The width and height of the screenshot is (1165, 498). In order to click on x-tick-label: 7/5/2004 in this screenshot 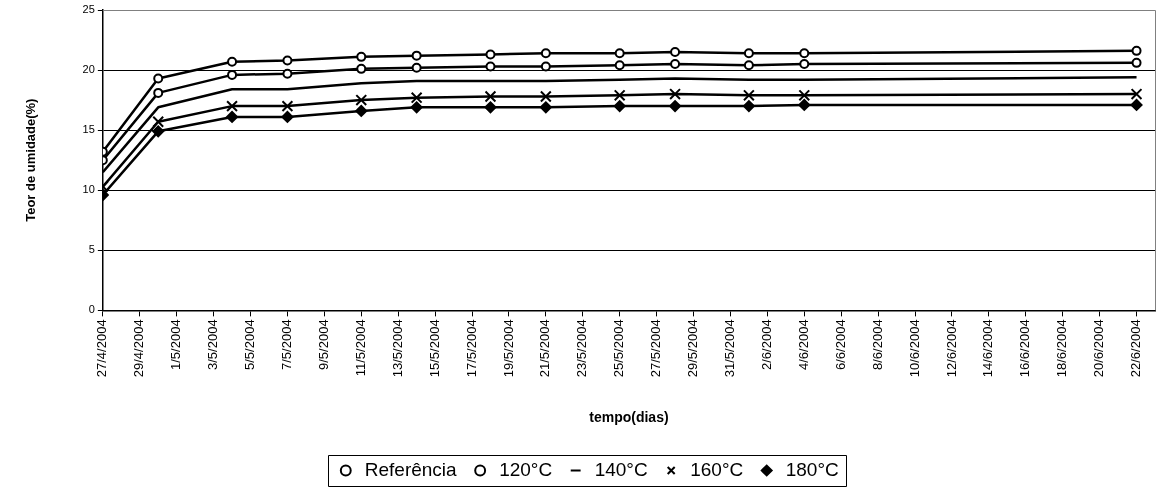, I will do `click(286, 344)`.